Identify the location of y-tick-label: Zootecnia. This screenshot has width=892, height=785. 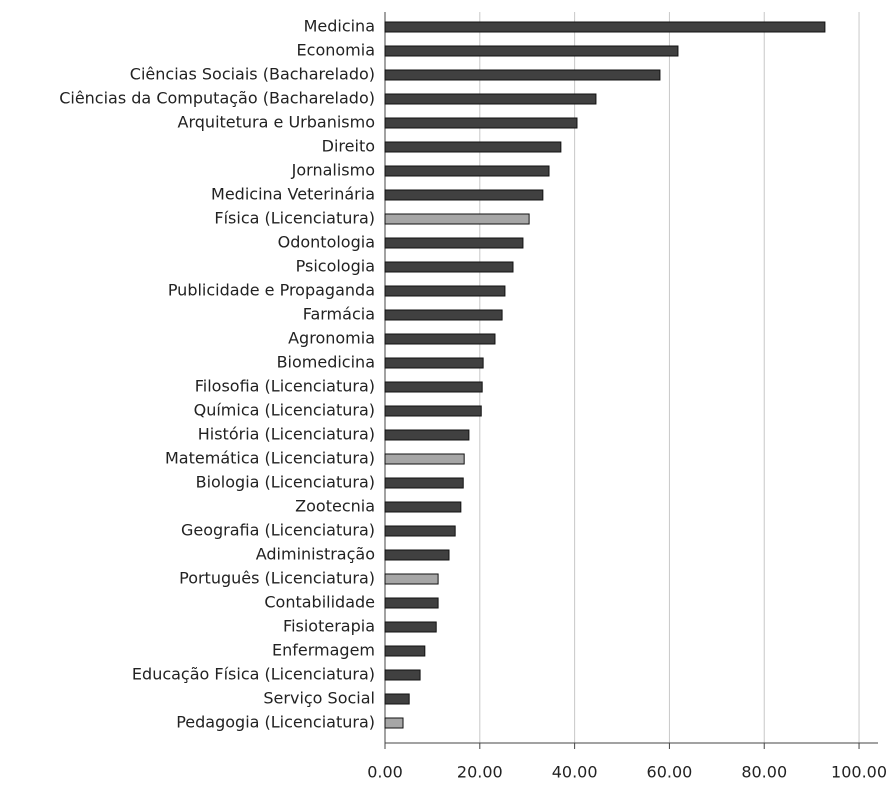
(335, 506).